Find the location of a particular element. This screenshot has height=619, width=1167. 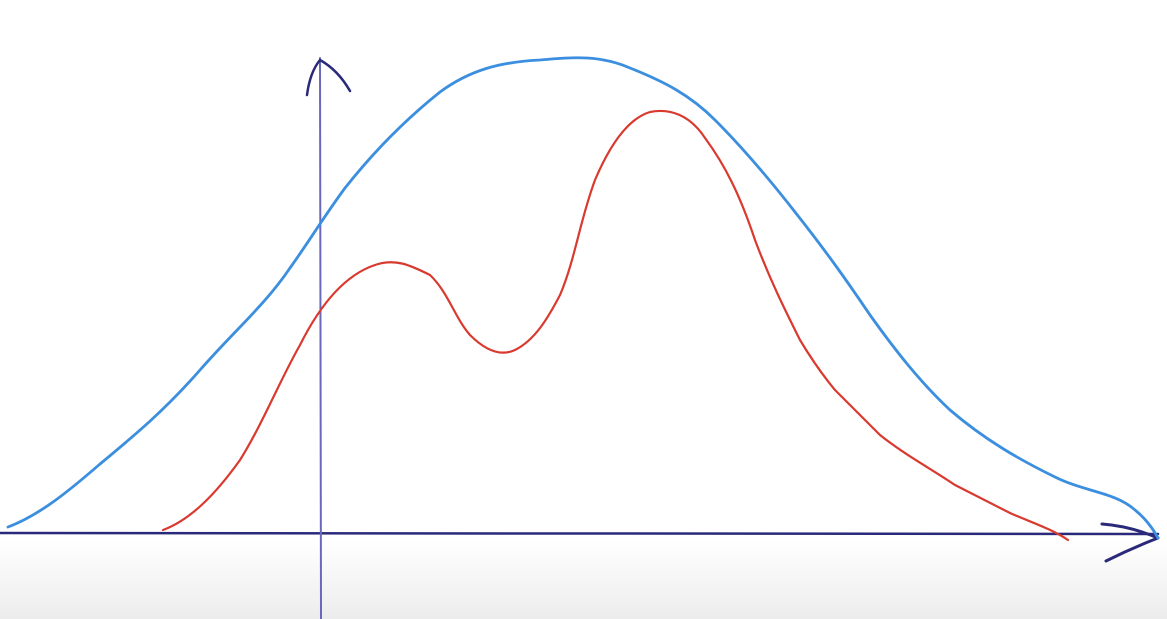

y-axis is located at coordinates (320, 338).